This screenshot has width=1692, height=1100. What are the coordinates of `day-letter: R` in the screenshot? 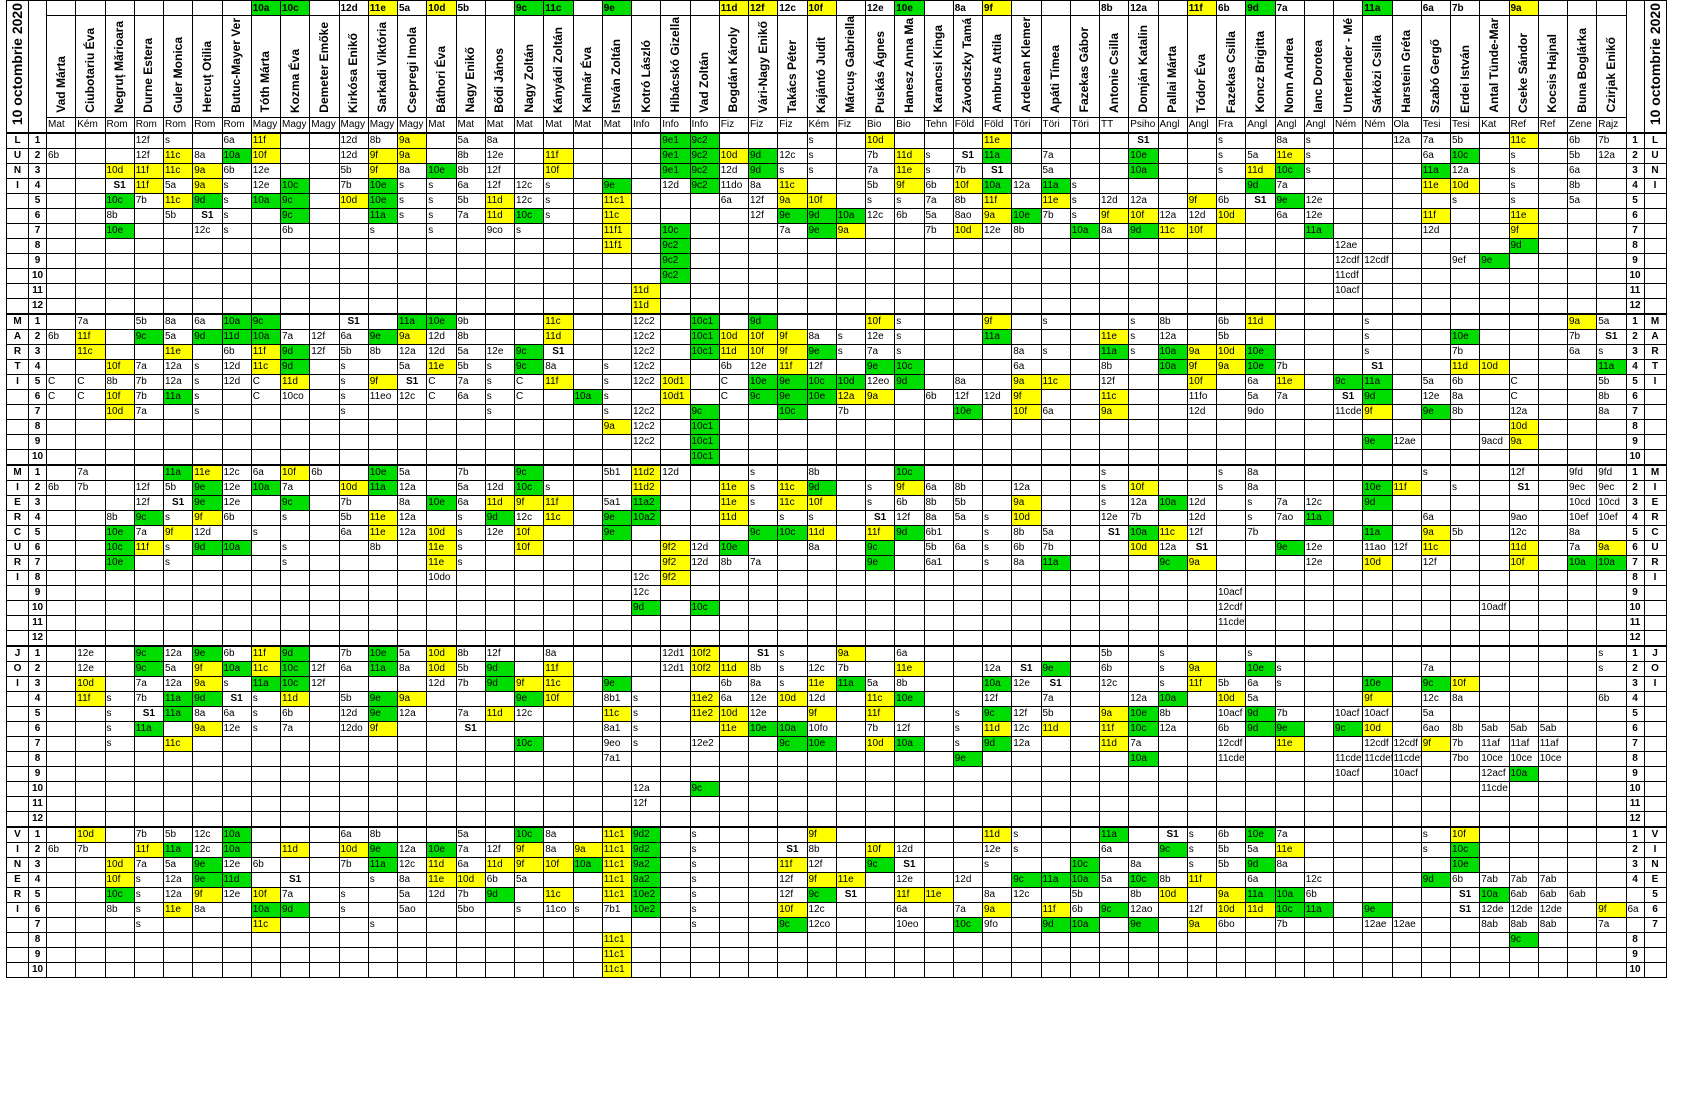 It's located at (17, 351).